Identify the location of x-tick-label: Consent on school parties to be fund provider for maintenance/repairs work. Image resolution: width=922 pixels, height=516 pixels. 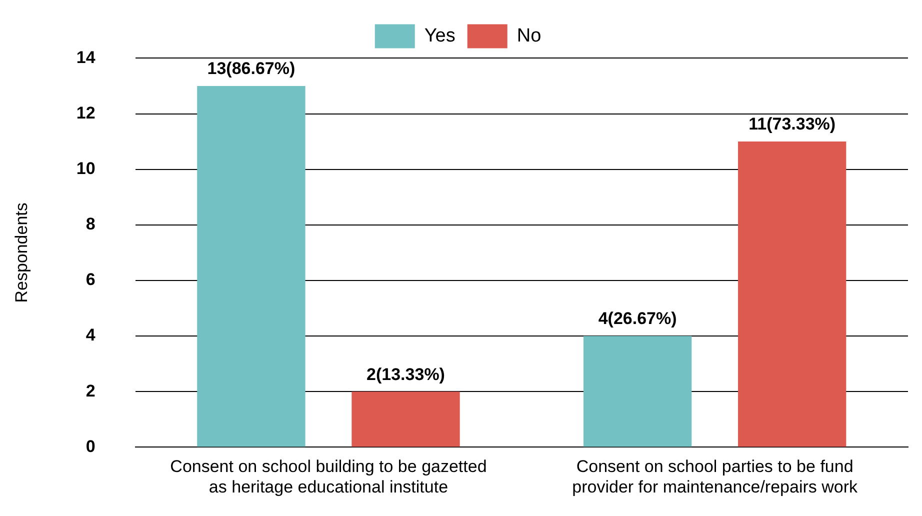
(715, 476).